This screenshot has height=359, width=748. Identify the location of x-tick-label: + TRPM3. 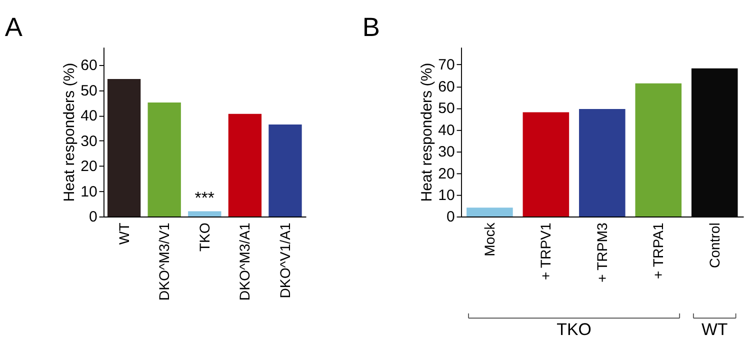
(602, 252).